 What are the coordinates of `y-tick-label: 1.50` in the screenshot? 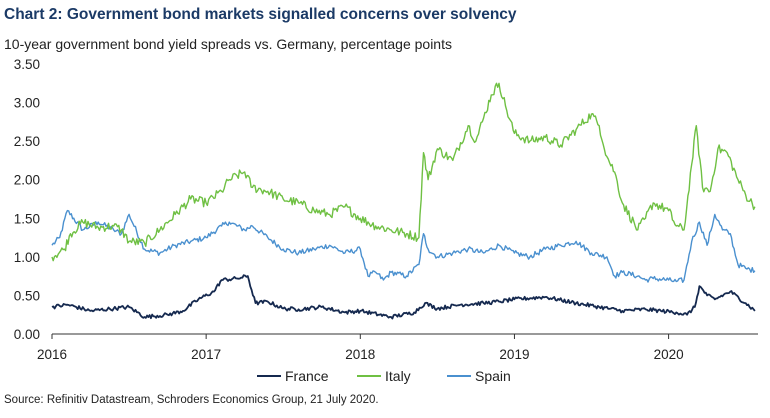 It's located at (27, 218).